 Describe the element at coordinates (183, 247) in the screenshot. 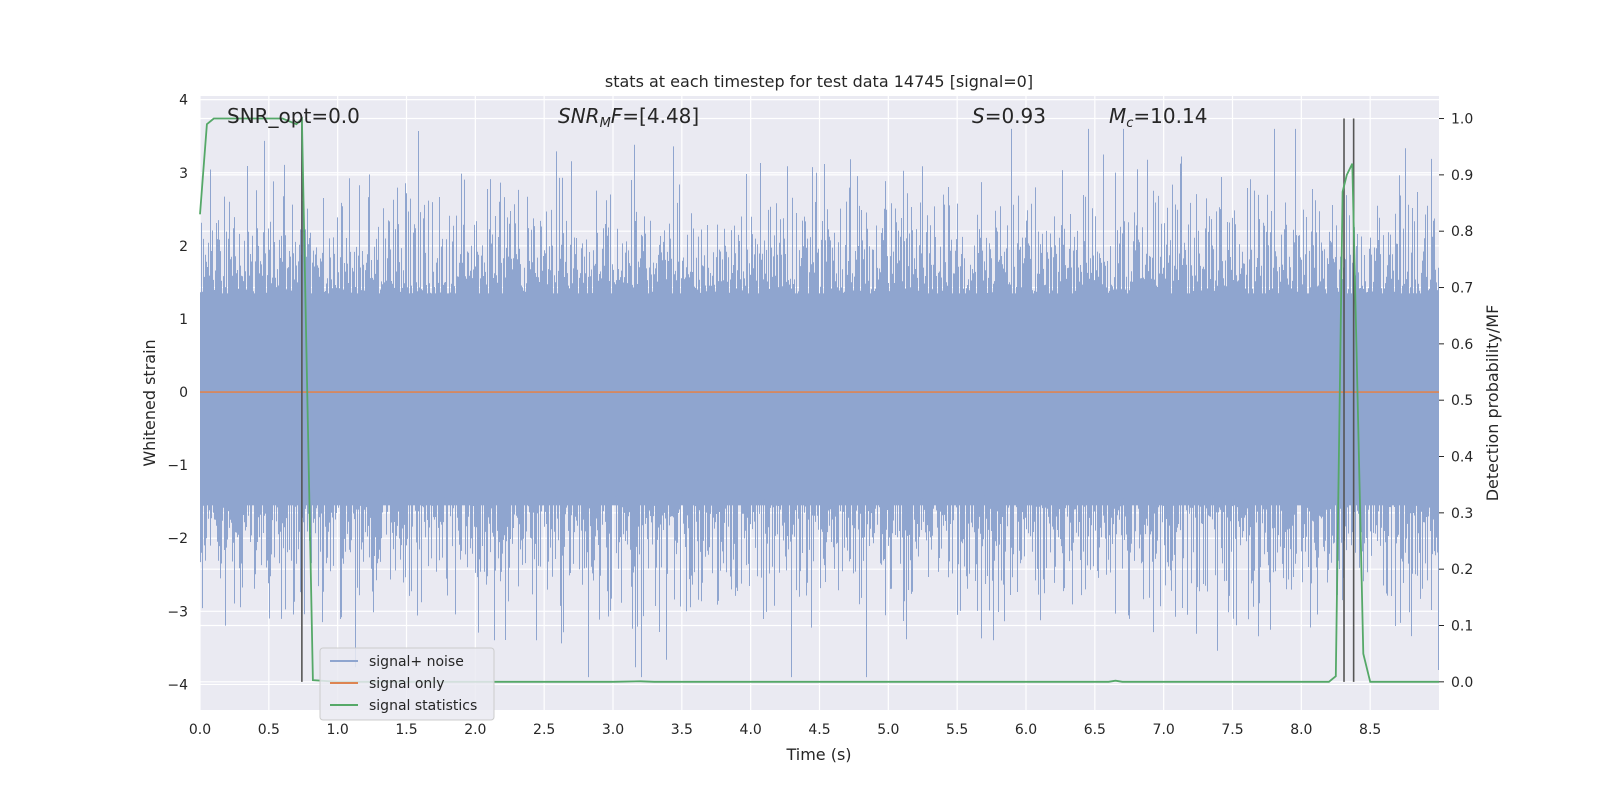

I see `y-tick-label: 2` at that location.